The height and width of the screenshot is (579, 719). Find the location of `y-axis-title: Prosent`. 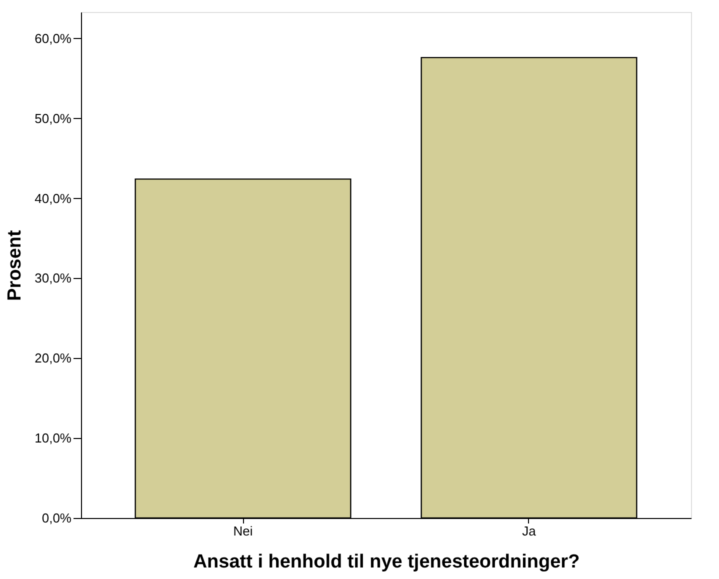

y-axis-title: Prosent is located at coordinates (15, 265).